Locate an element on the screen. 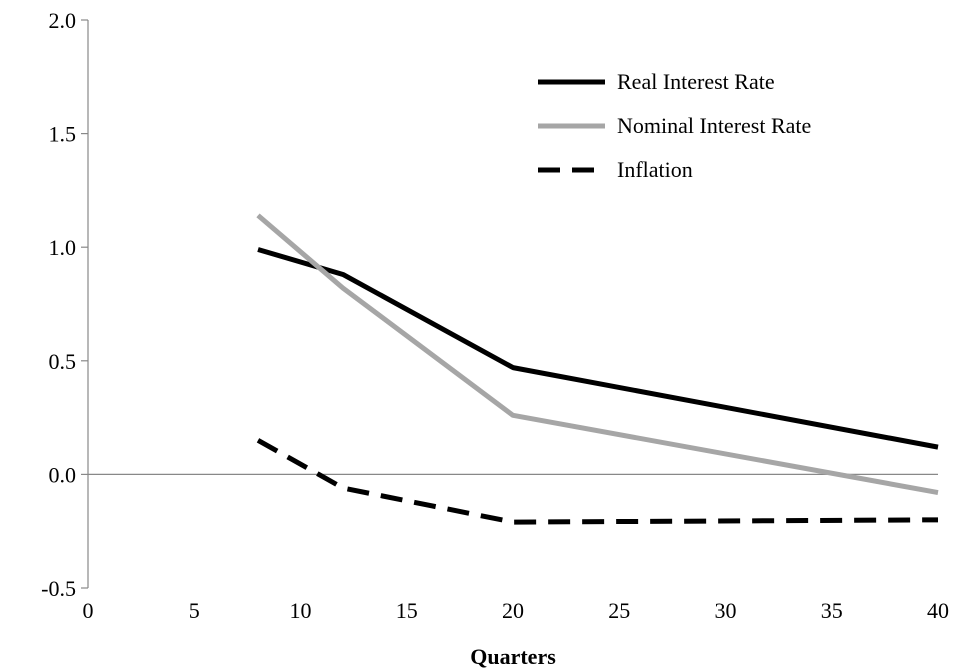 The width and height of the screenshot is (956, 671). x-tick-label: 25 is located at coordinates (619, 610).